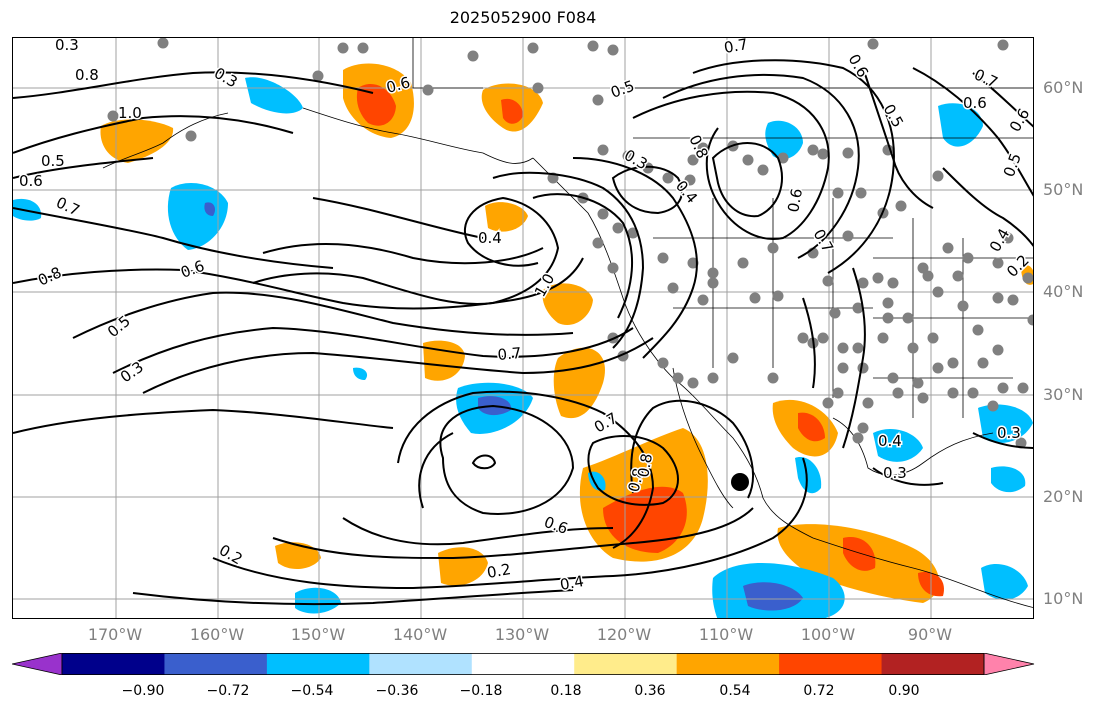  What do you see at coordinates (828, 634) in the screenshot?
I see `lon-label: 100°W` at bounding box center [828, 634].